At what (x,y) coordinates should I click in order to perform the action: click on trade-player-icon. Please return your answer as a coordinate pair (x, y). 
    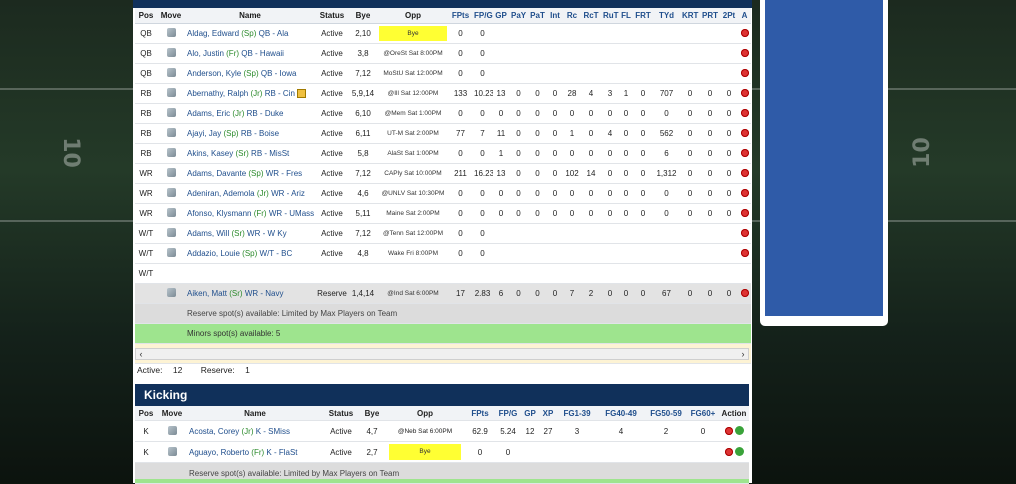
    Looking at the image, I should click on (739, 451).